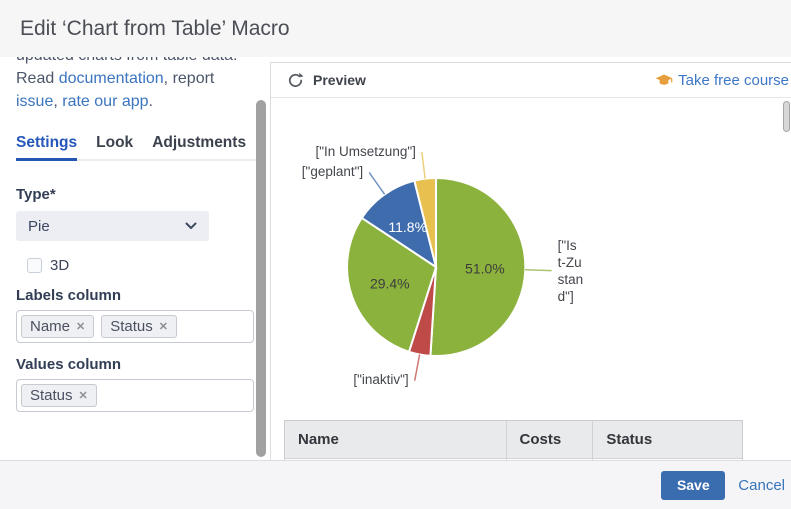 This screenshot has width=791, height=509. I want to click on values-column-input: Status ✕, so click(135, 395).